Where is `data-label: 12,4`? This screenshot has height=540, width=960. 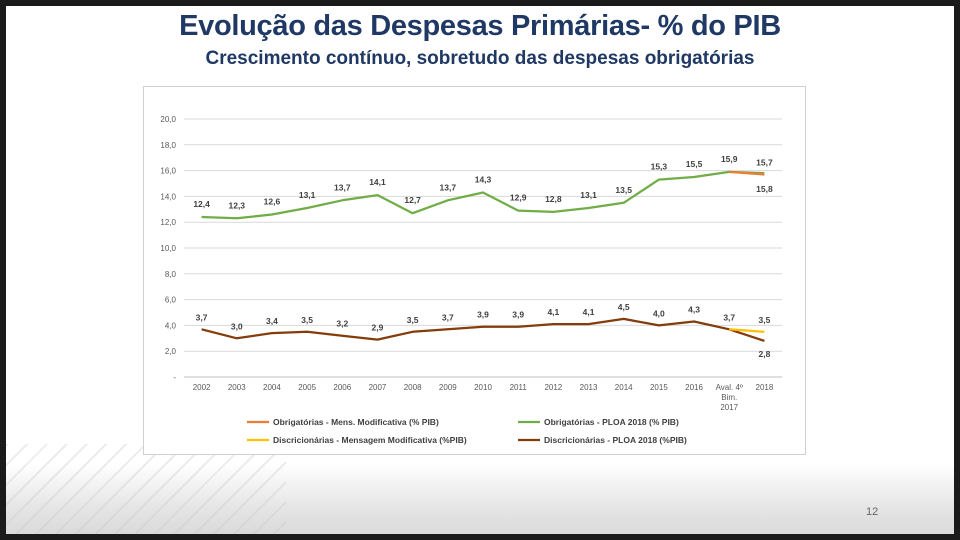
data-label: 12,4 is located at coordinates (201, 204).